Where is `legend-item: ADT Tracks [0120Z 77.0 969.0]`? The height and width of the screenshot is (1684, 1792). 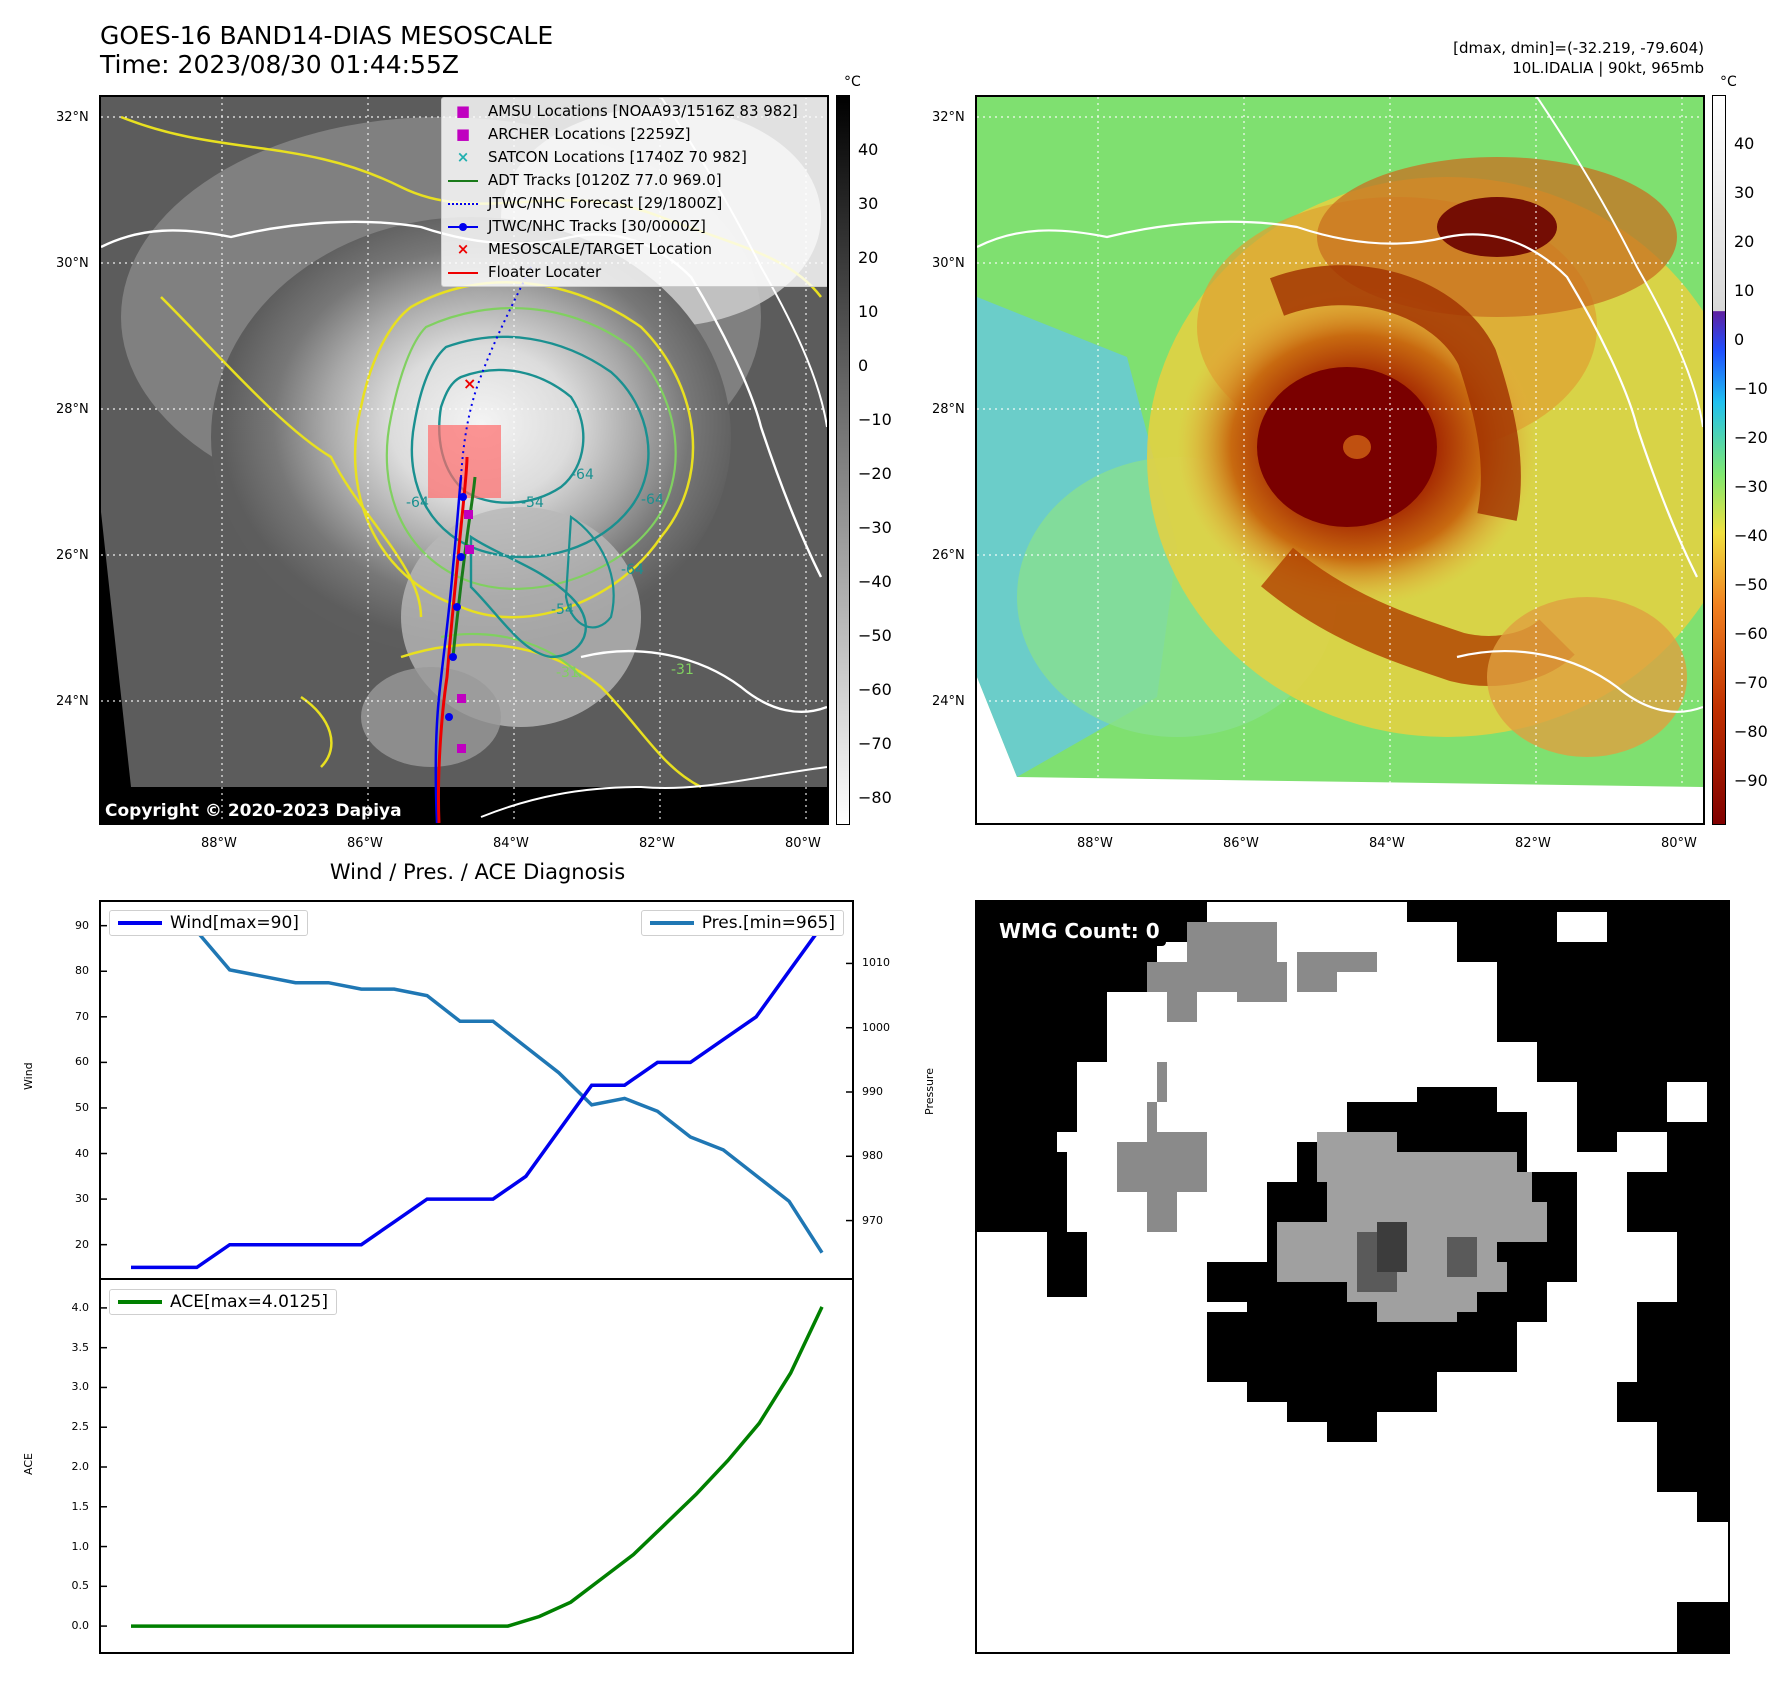 legend-item: ADT Tracks [0120Z 77.0 969.0] is located at coordinates (636, 180).